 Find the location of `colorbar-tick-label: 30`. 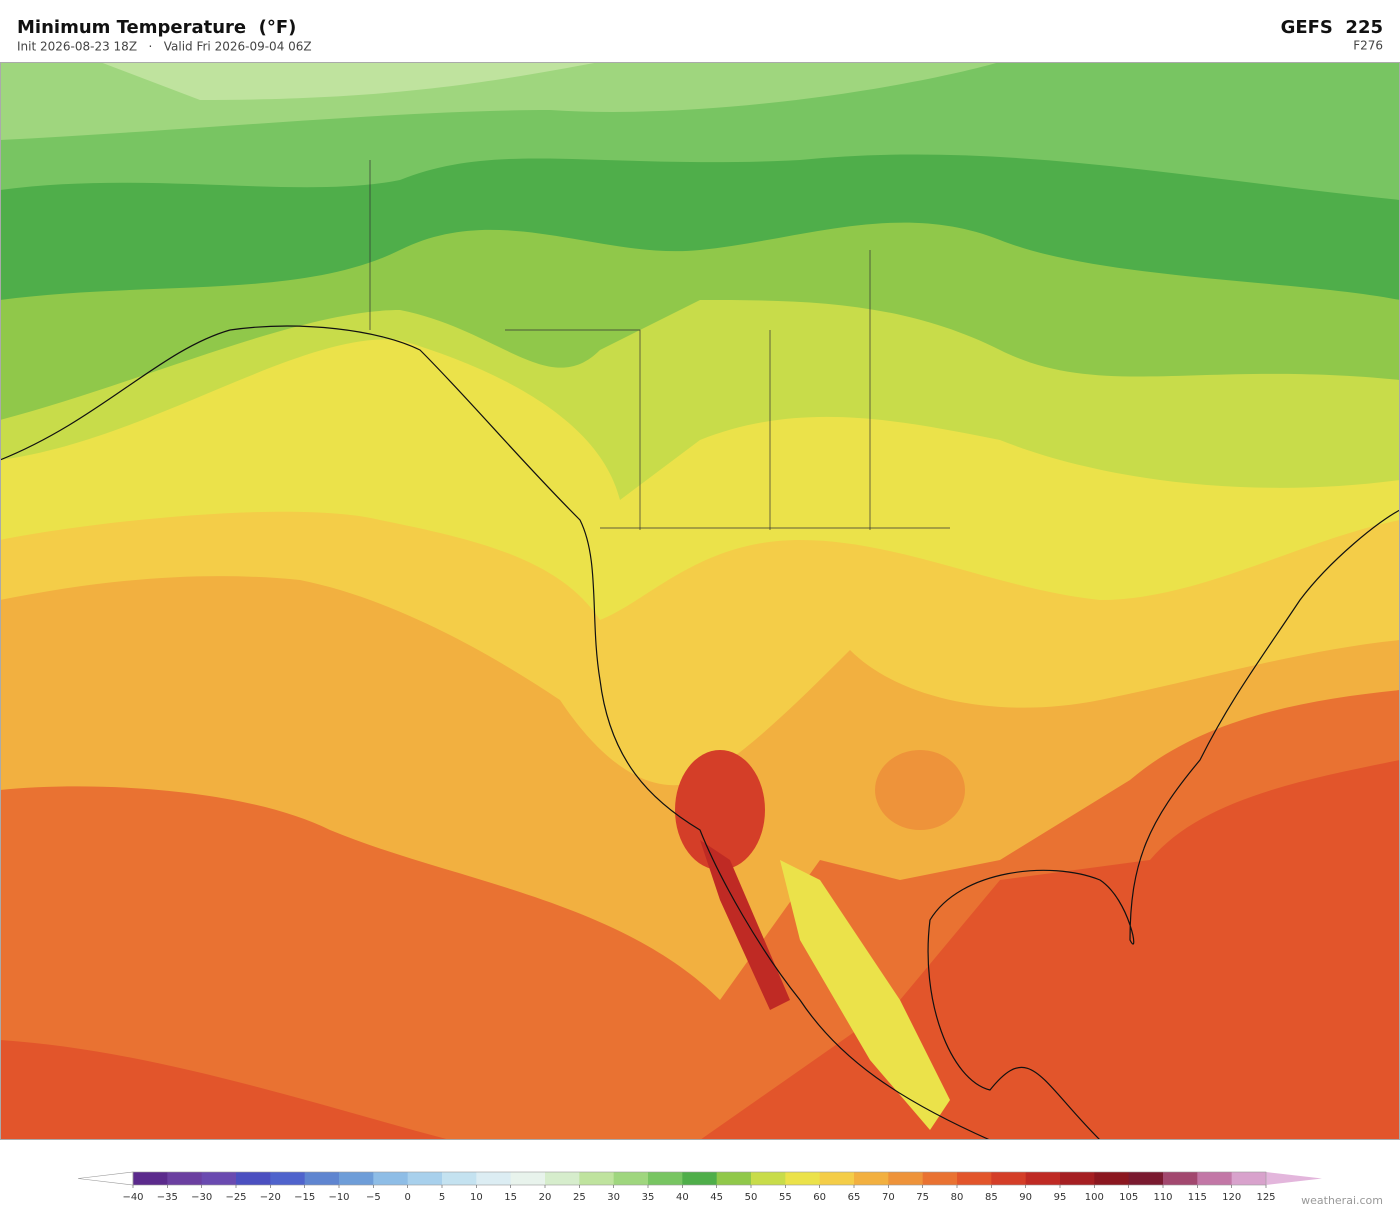

colorbar-tick-label: 30 is located at coordinates (613, 1197).